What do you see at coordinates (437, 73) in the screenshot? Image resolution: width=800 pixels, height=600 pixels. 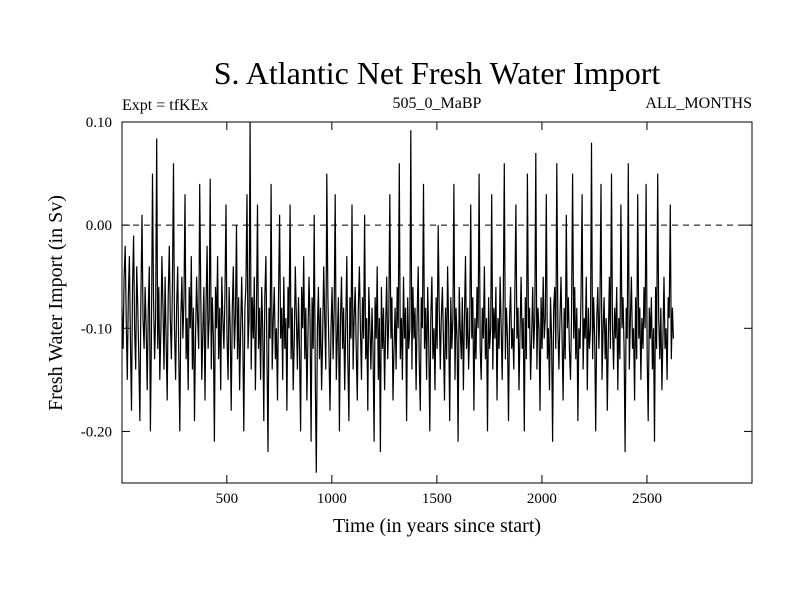 I see `chart-title: S. Atlantic Net Fresh Water Import` at bounding box center [437, 73].